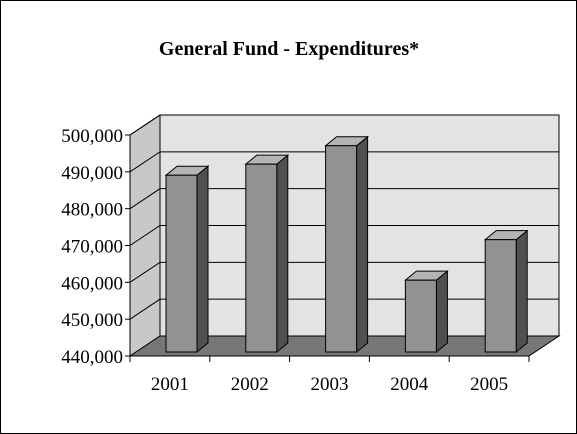 Image resolution: width=577 pixels, height=434 pixels. Describe the element at coordinates (409, 384) in the screenshot. I see `x-tick-label: 2004` at that location.